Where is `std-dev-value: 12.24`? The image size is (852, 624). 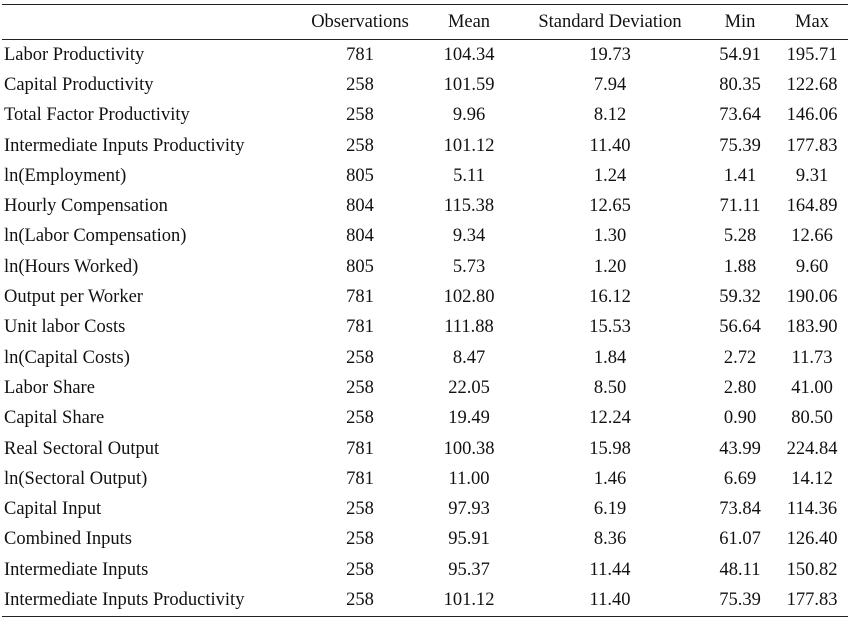
std-dev-value: 12.24 is located at coordinates (610, 418).